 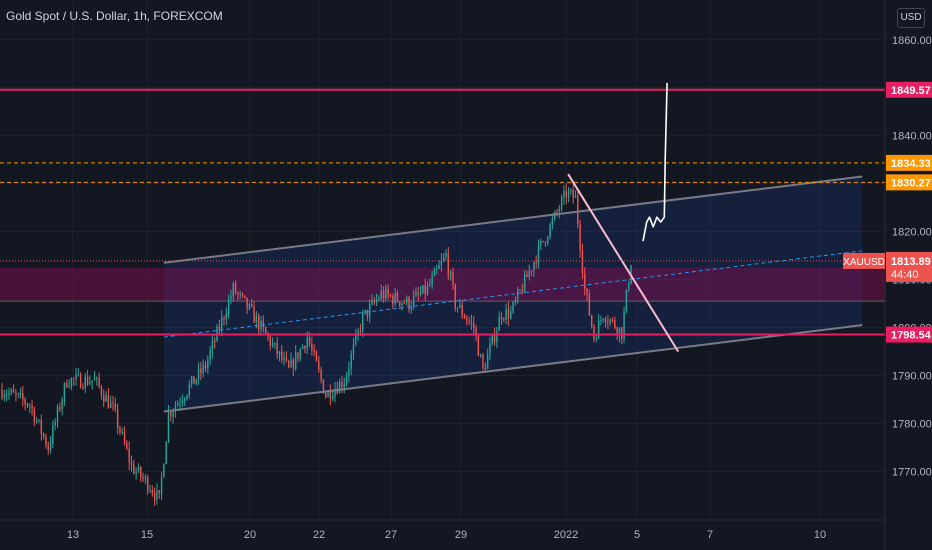 What do you see at coordinates (513, 368) in the screenshot?
I see `channel-lower-line` at bounding box center [513, 368].